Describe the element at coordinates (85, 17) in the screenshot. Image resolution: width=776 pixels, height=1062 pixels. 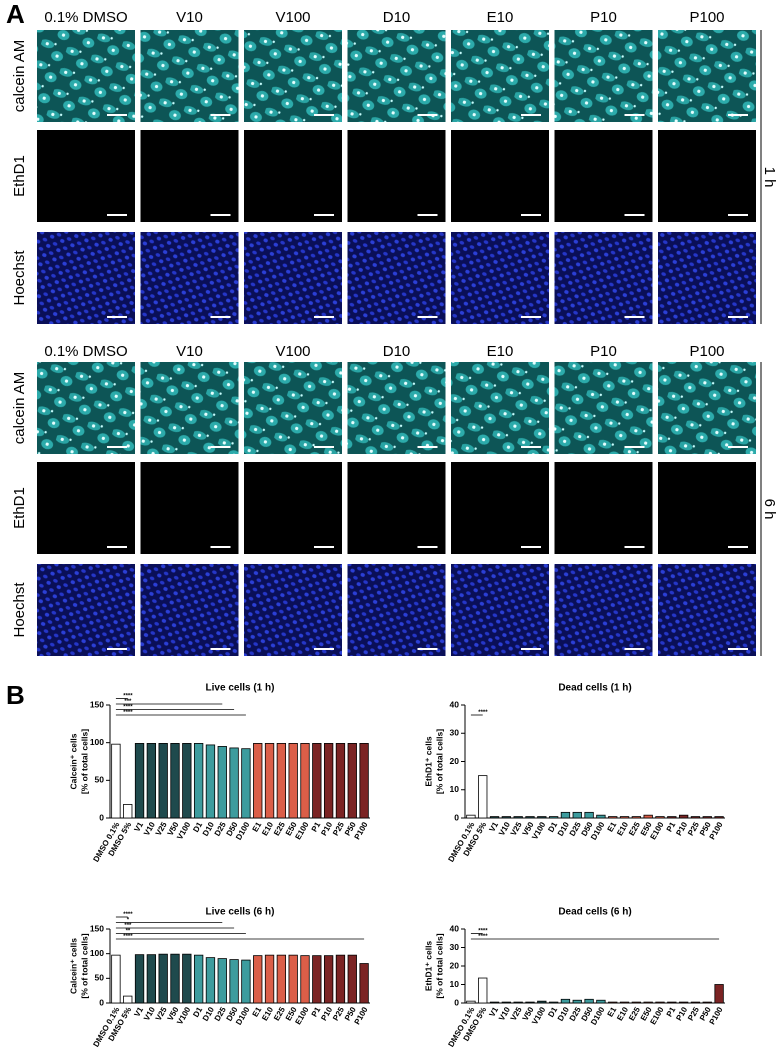
I see `column-header: 0.1% DMSO` at that location.